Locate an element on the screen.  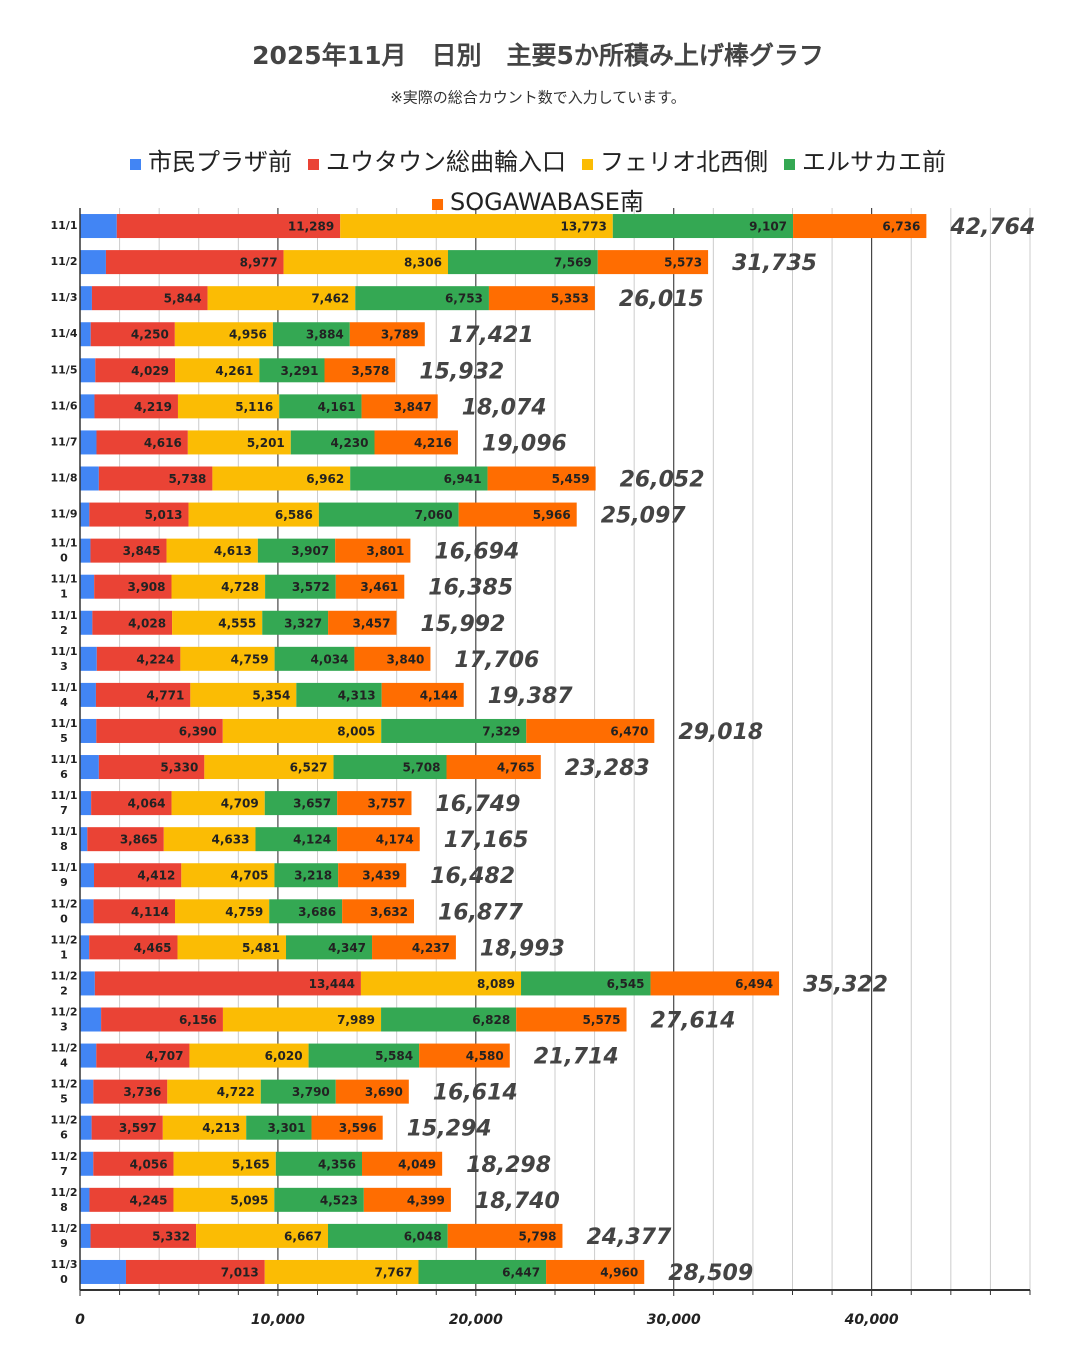
total-label: 26,015 is located at coordinates (661, 299).